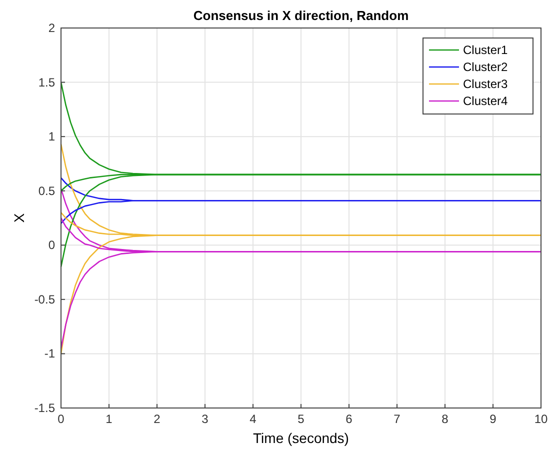  Describe the element at coordinates (50, 353) in the screenshot. I see `y-tick-label: -1` at that location.